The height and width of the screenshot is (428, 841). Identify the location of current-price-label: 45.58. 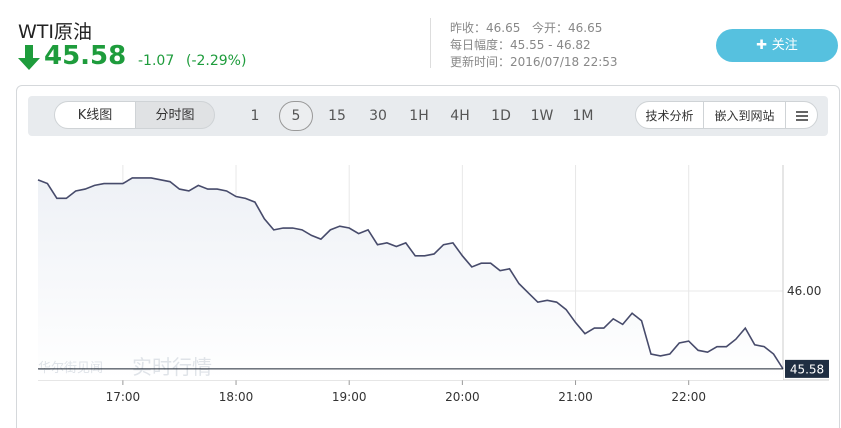
(807, 369).